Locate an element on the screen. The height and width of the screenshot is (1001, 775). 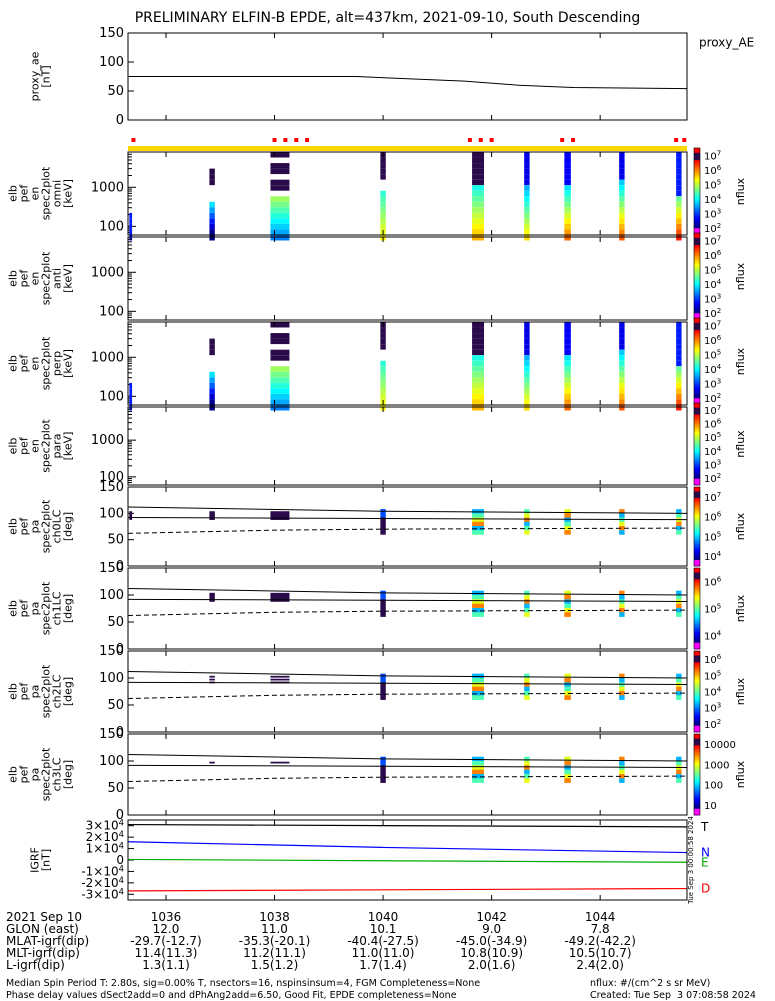
panel-proxy_ae-frame is located at coordinates (407, 76).